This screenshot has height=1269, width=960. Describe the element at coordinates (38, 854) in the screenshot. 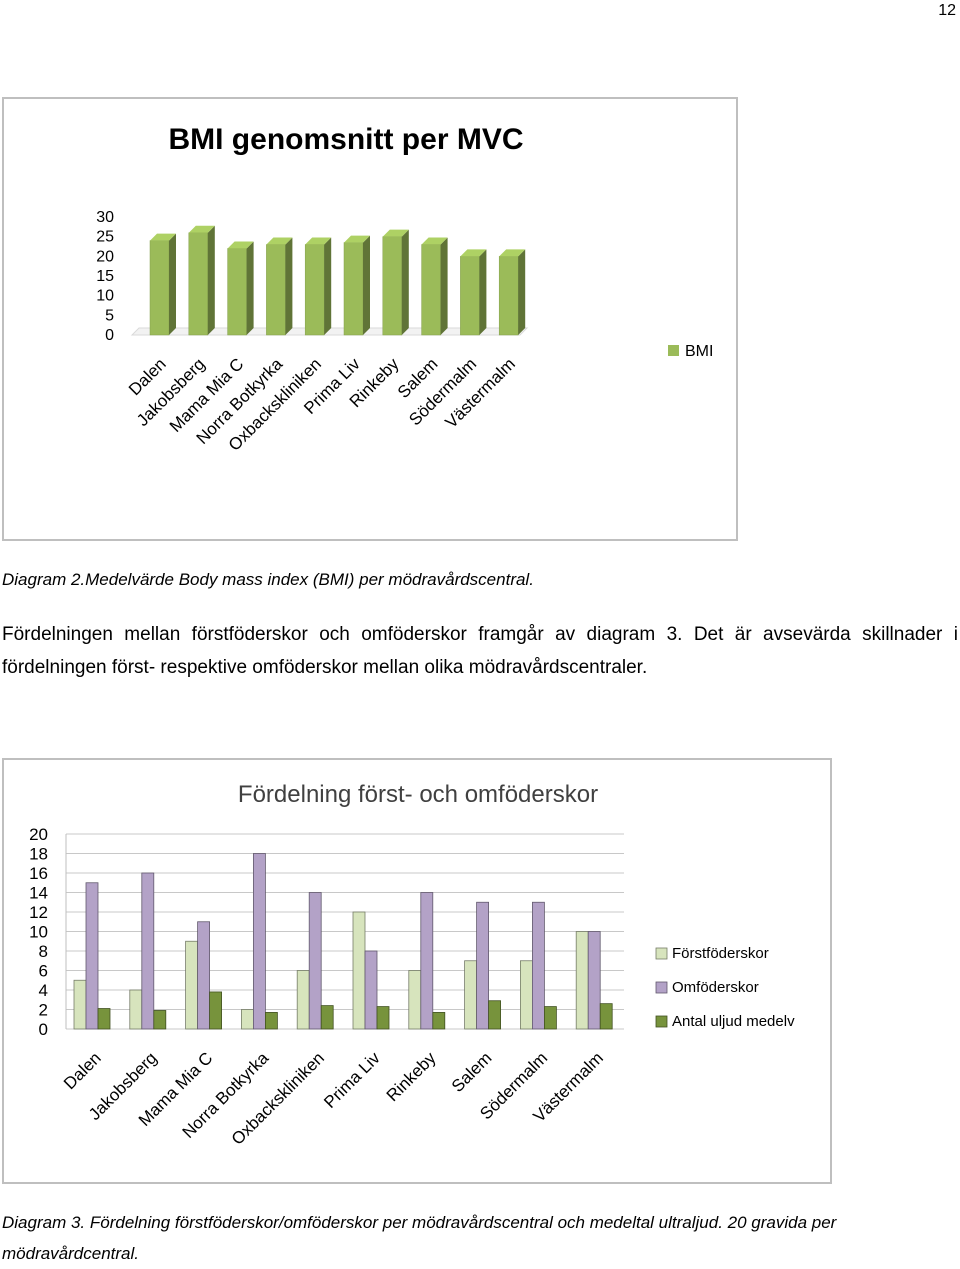

I see `y-tick-label: 18` at that location.